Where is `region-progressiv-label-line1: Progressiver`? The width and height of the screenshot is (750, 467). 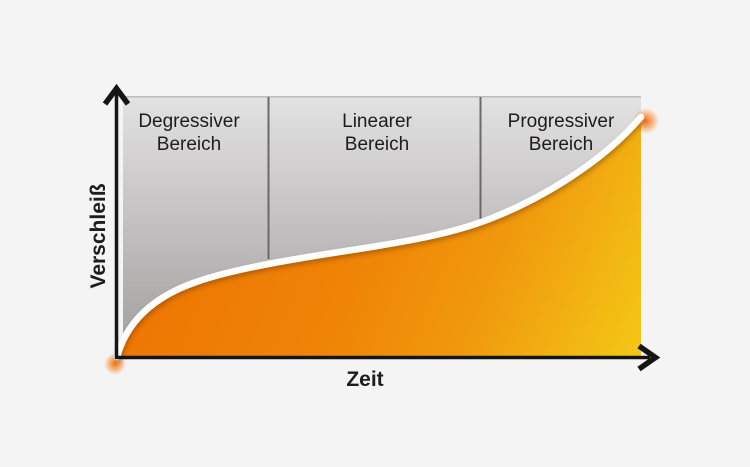
region-progressiv-label-line1: Progressiver is located at coordinates (561, 121).